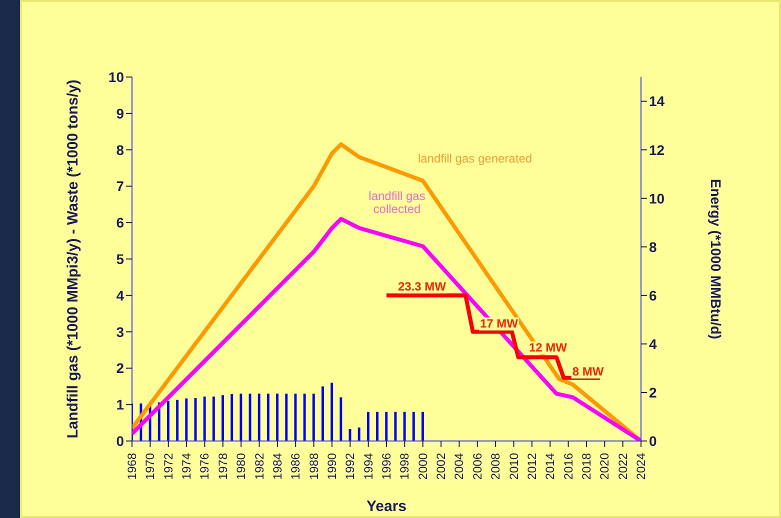 This screenshot has height=518, width=781. I want to click on annotation: landfill gas collected, so click(397, 202).